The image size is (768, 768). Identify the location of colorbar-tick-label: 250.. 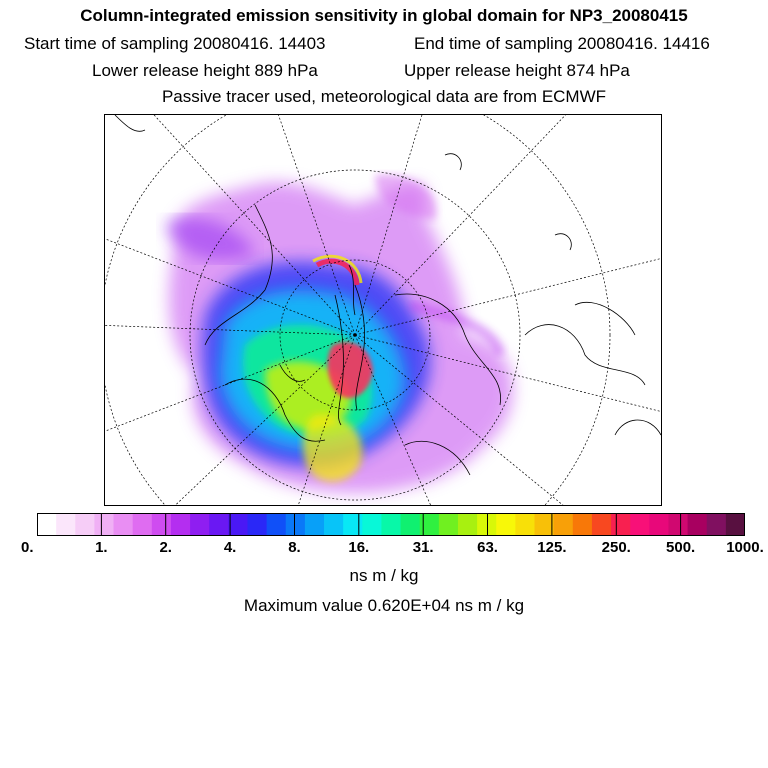
(616, 547).